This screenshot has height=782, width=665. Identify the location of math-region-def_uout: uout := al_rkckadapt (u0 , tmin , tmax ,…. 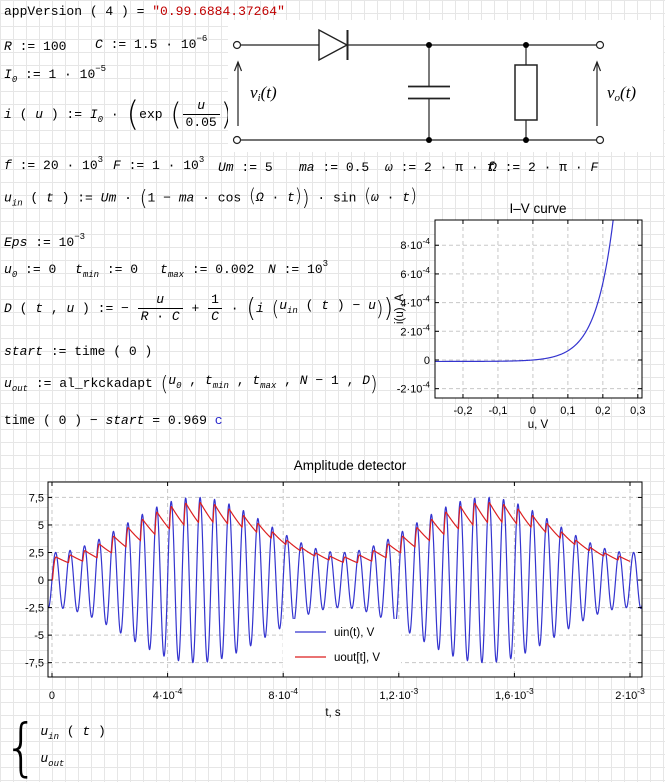
(191, 385).